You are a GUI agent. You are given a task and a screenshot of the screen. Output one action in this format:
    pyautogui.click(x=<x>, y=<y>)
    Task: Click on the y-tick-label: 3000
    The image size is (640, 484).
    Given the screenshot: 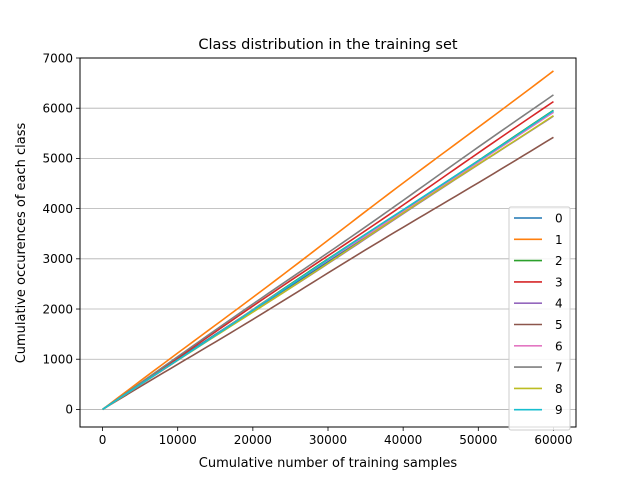 What is the action you would take?
    pyautogui.click(x=57, y=259)
    